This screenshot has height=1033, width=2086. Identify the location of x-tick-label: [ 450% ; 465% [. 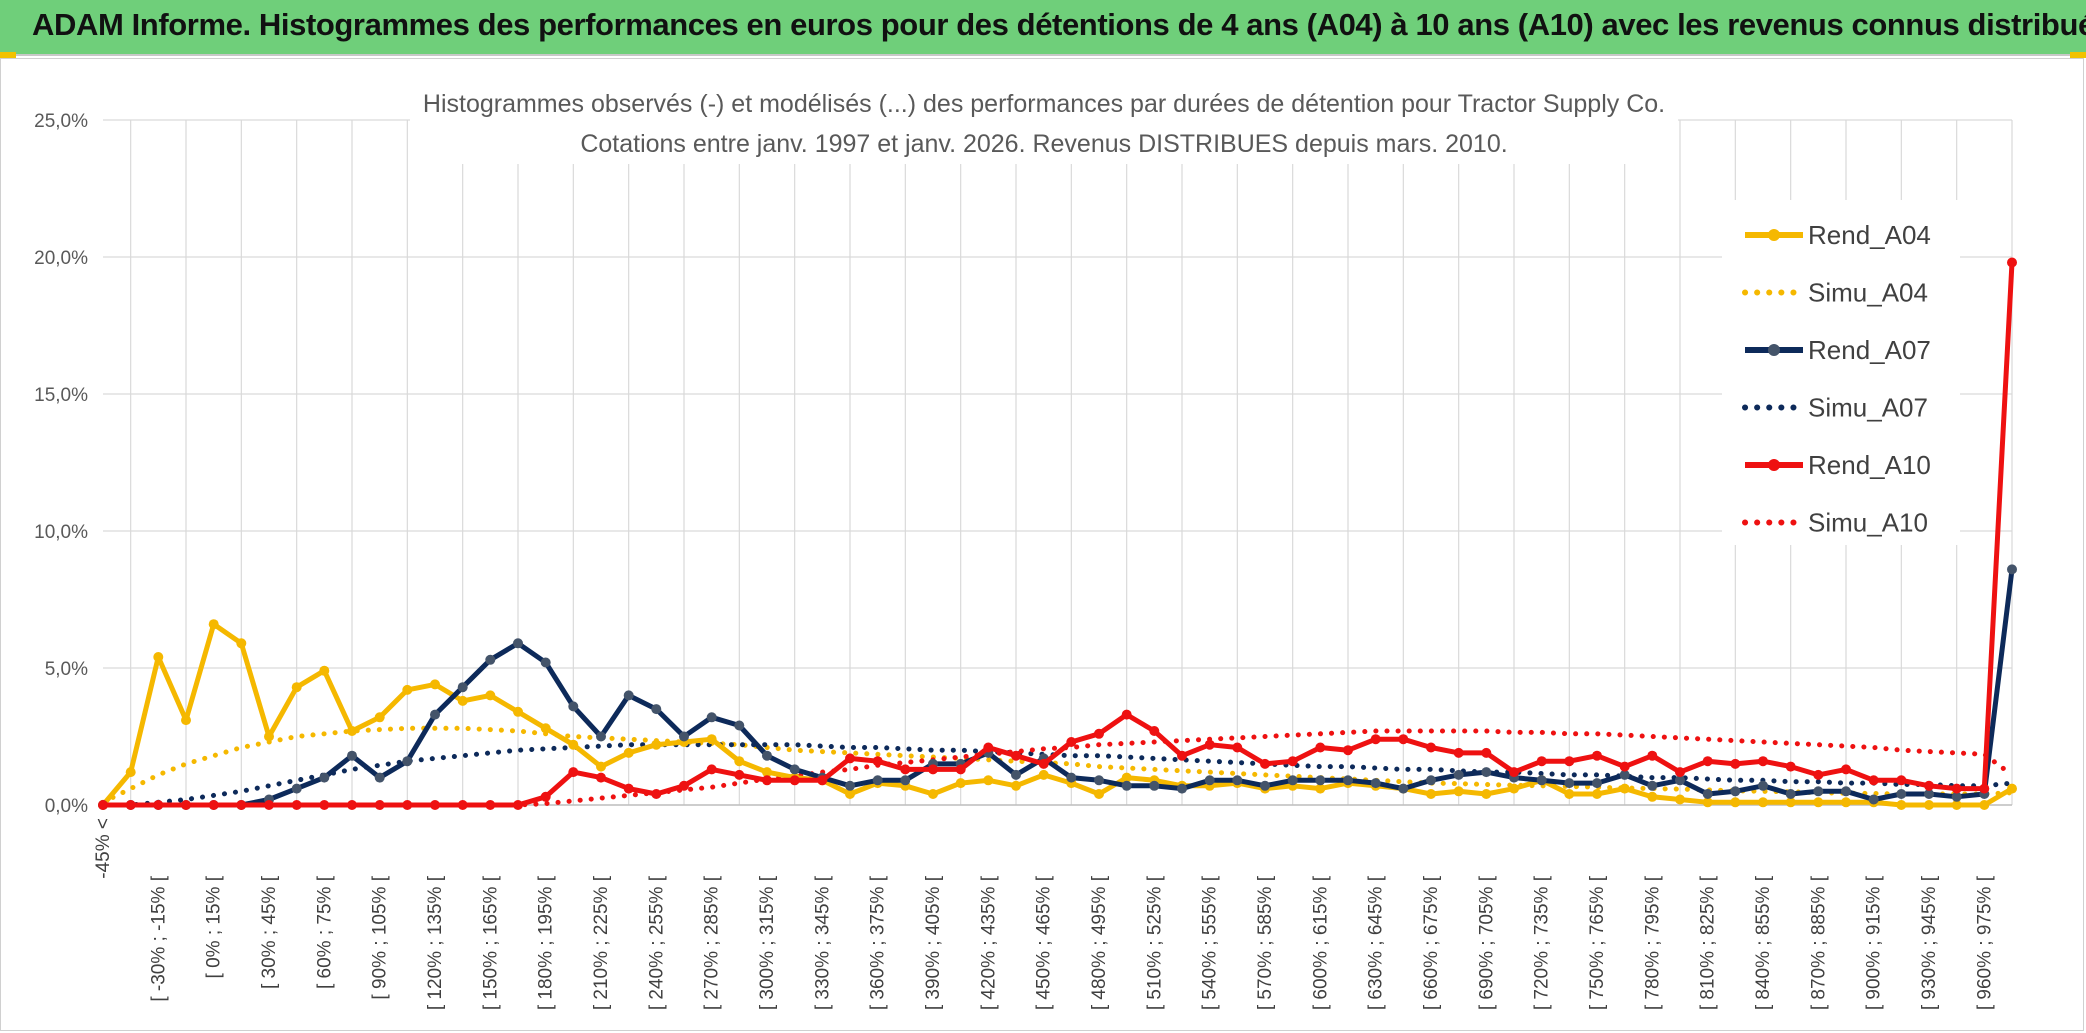
(1044, 942).